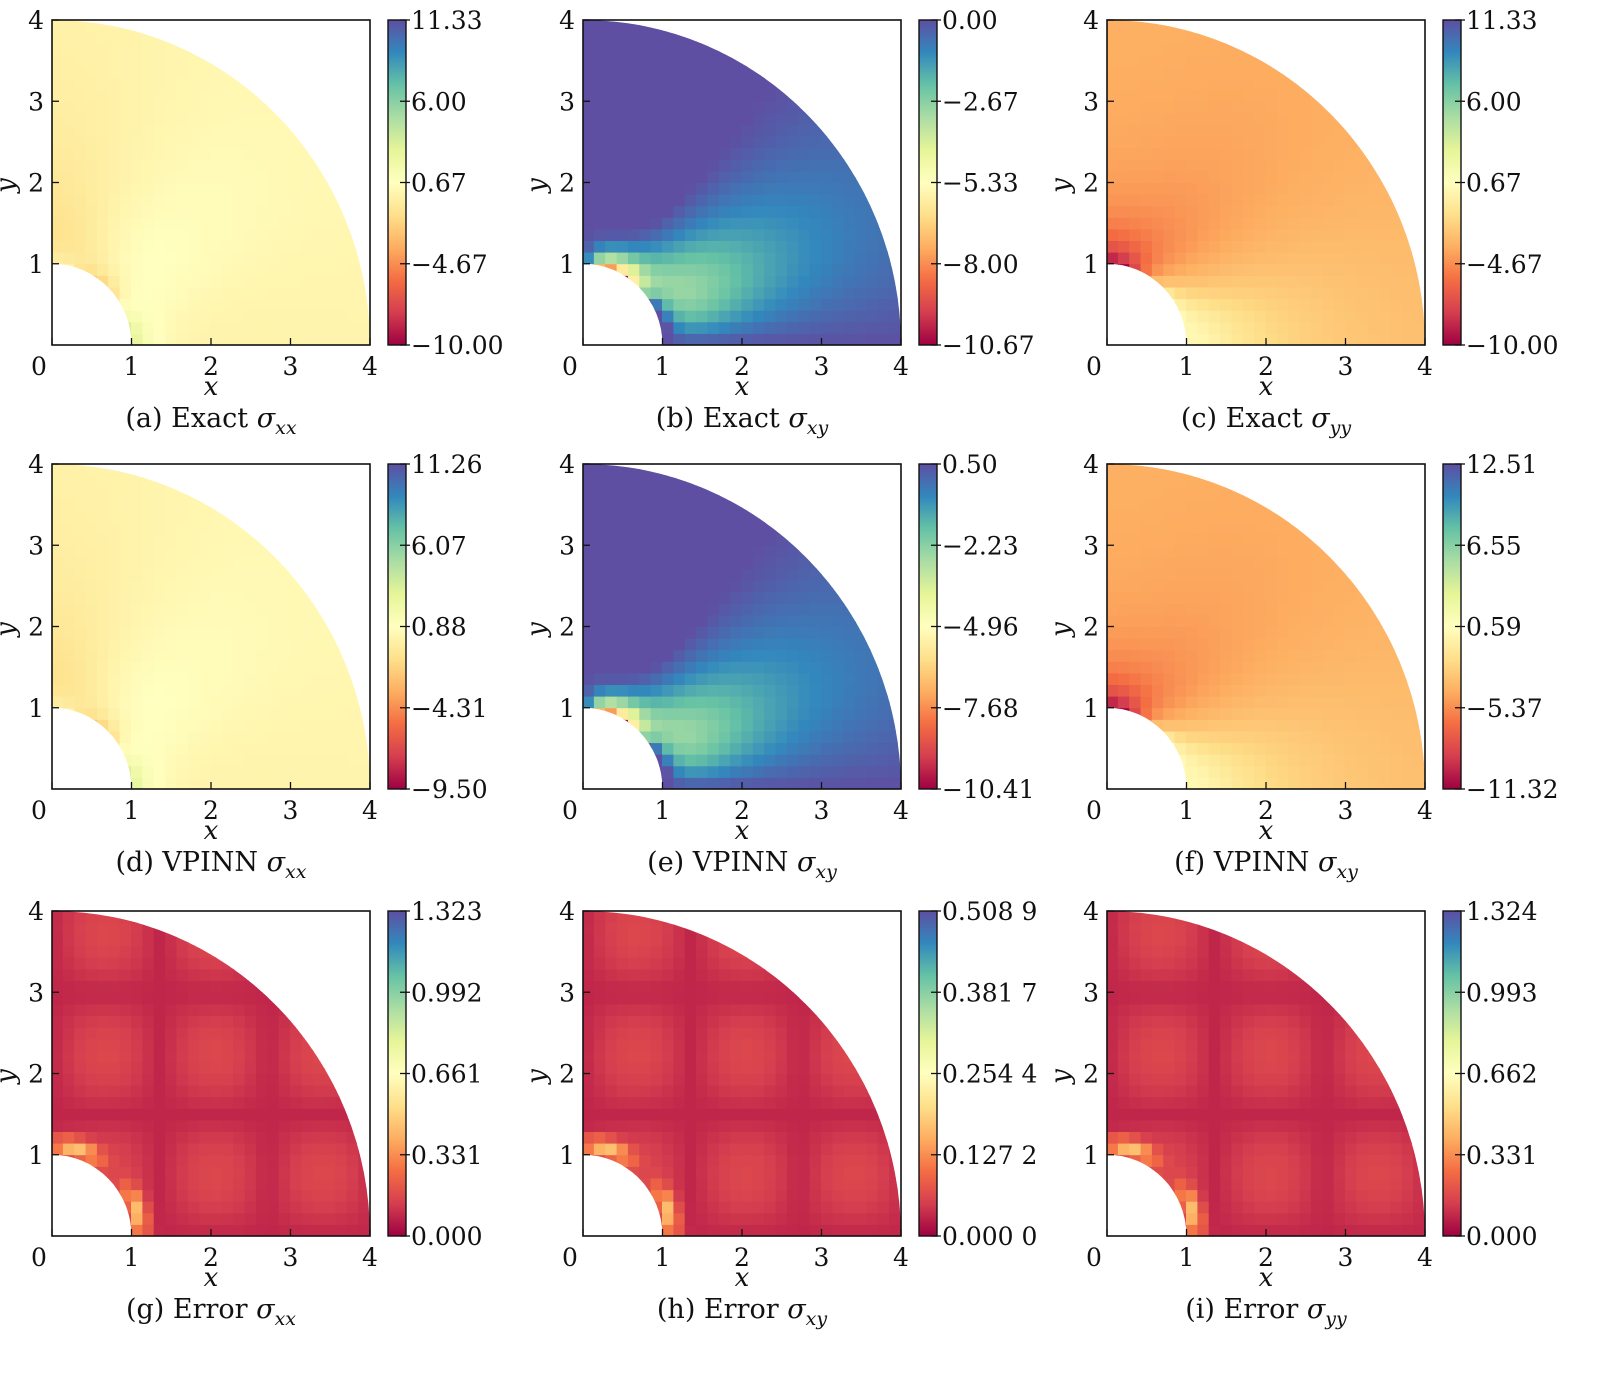 The image size is (1622, 1382). Describe the element at coordinates (1494, 545) in the screenshot. I see `colorbar-tick-label: 6.55` at that location.